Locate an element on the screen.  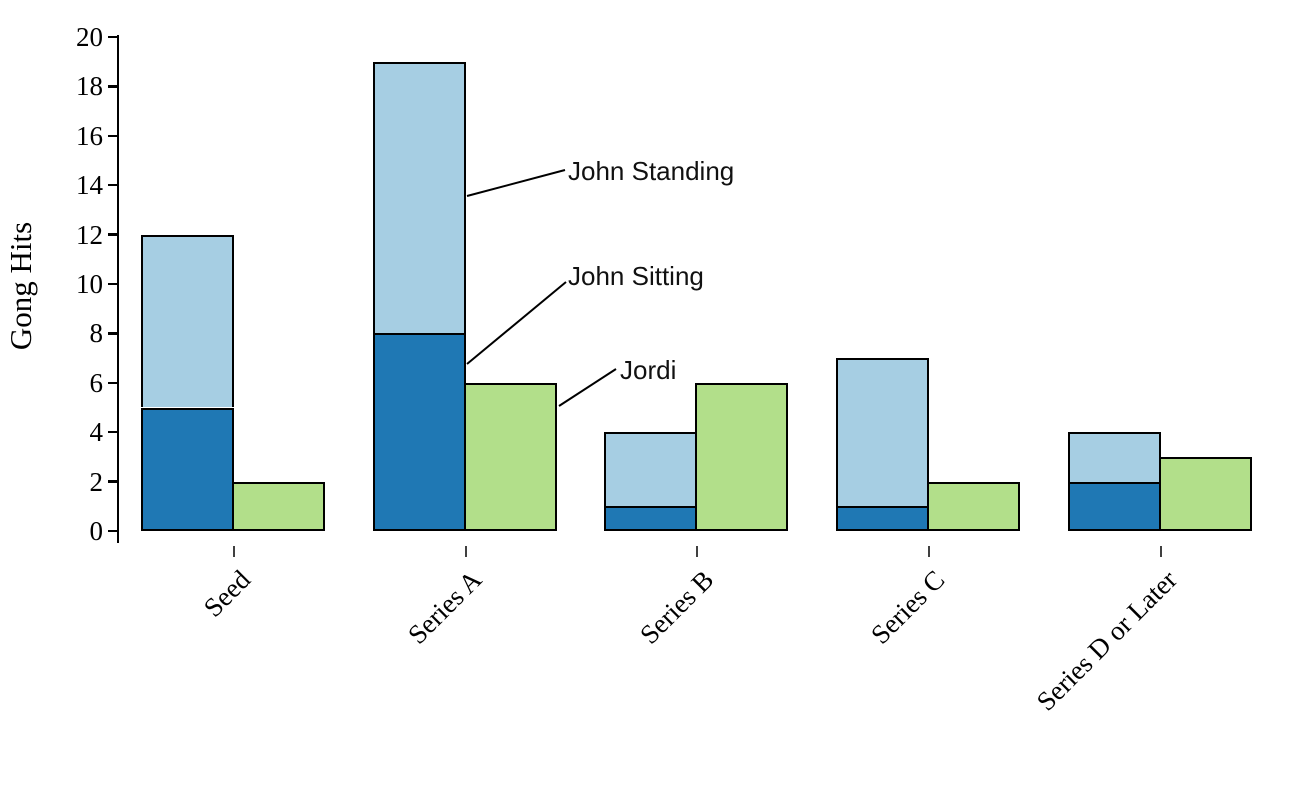
y-tick-label: 12 is located at coordinates (89, 234).